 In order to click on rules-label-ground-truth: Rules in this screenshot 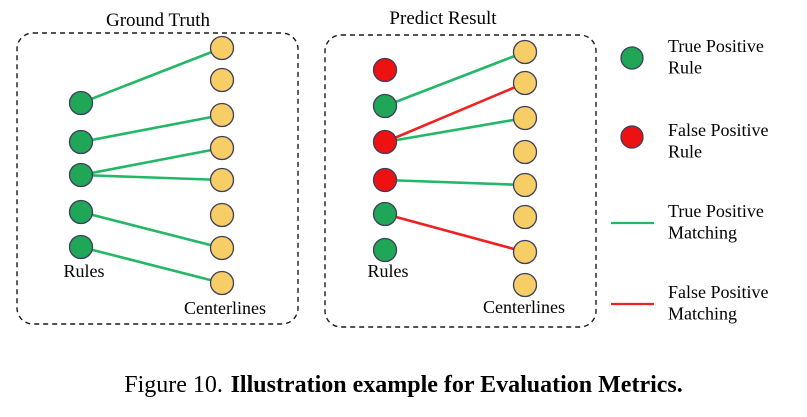, I will do `click(83, 271)`.